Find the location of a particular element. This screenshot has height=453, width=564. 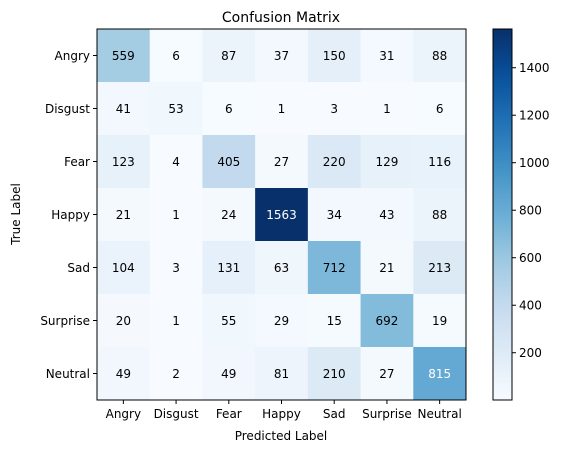

cell-value-label: 81 is located at coordinates (281, 374).